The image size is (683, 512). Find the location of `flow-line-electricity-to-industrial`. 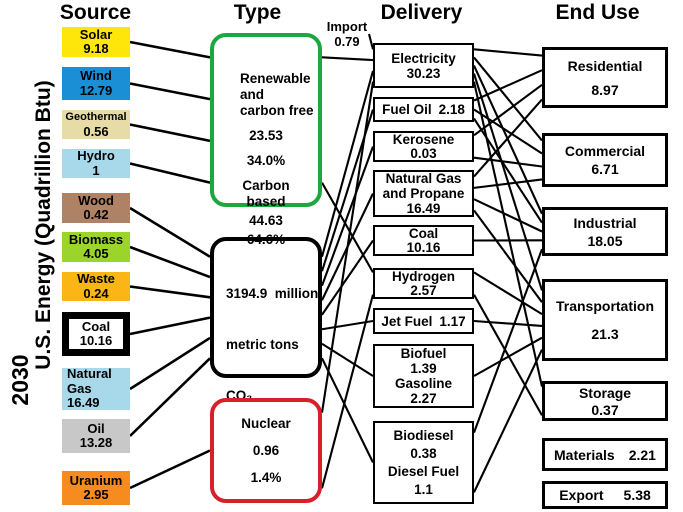

flow-line-electricity-to-industrial is located at coordinates (508, 140).